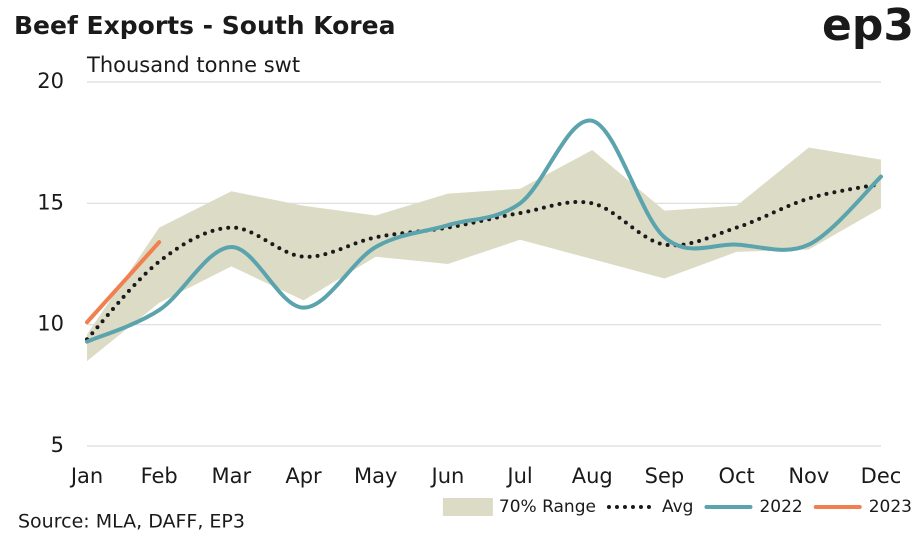  What do you see at coordinates (753, 507) in the screenshot?
I see `legend-item: 2022` at bounding box center [753, 507].